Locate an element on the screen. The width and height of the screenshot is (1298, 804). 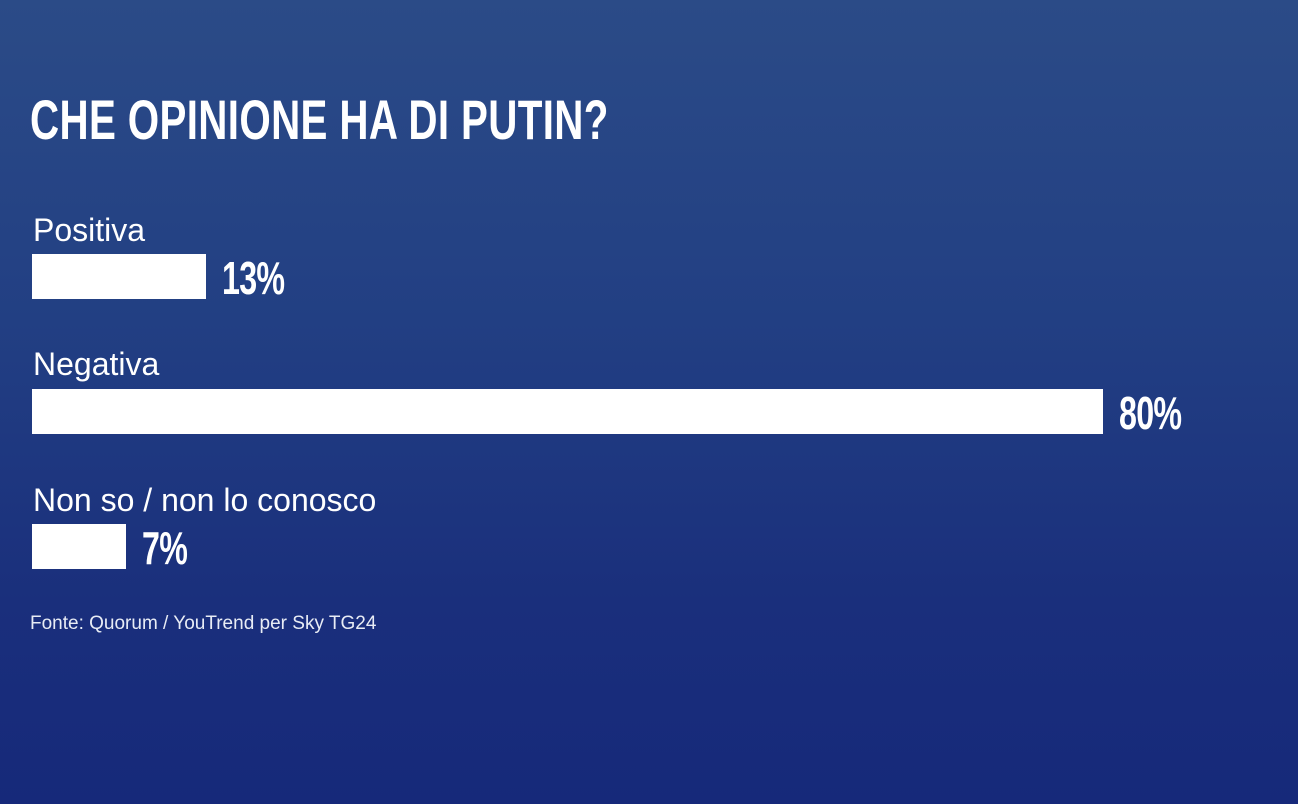
category-label: Negativa is located at coordinates (96, 364).